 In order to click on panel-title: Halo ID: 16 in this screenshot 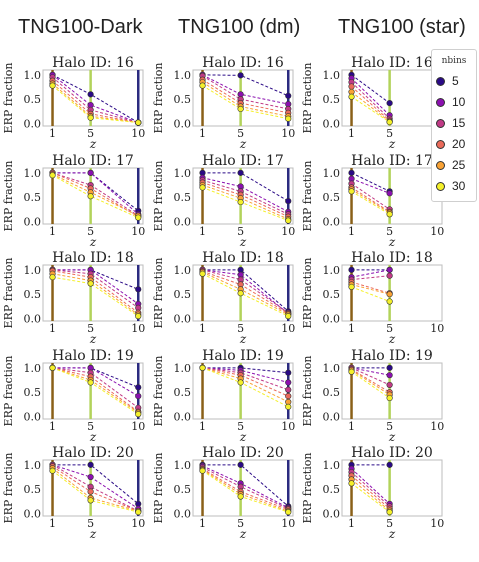, I will do `click(93, 63)`.